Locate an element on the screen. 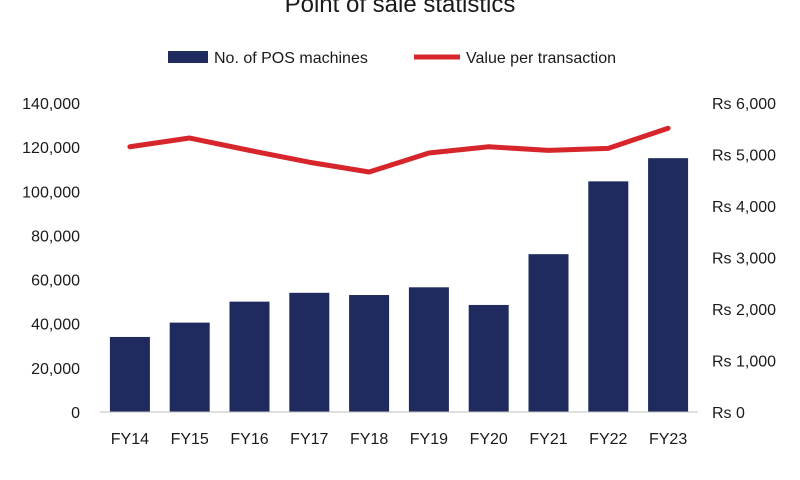  x-axis-tick-label: FY15 is located at coordinates (190, 439).